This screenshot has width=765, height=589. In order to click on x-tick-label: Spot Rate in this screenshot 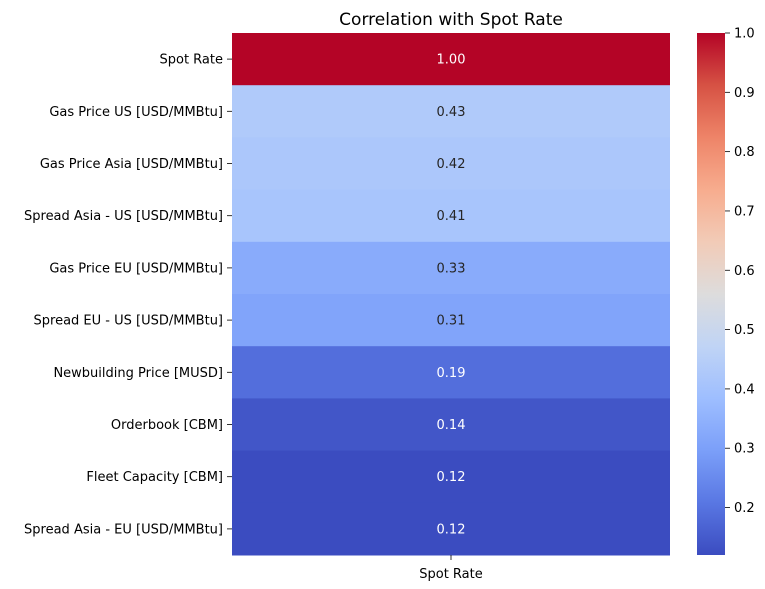, I will do `click(451, 574)`.